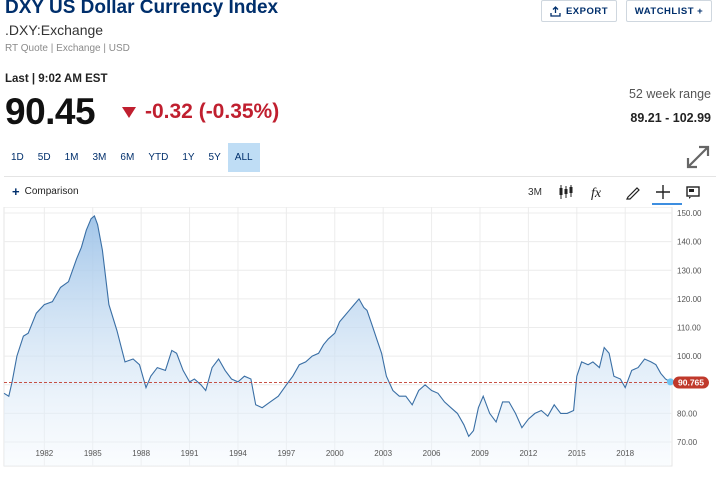 Image resolution: width=720 pixels, height=480 pixels. What do you see at coordinates (212, 111) in the screenshot?
I see `price-change-value: -0.32 (-0.35%)` at bounding box center [212, 111].